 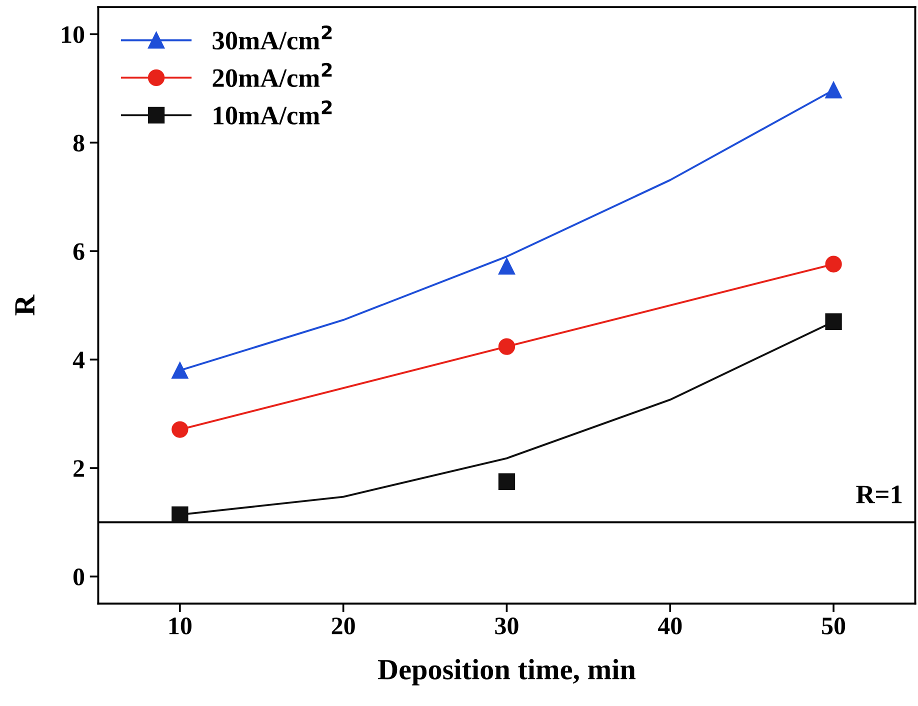 What do you see at coordinates (507, 672) in the screenshot?
I see `x-axis-title: Deposition time, min` at bounding box center [507, 672].